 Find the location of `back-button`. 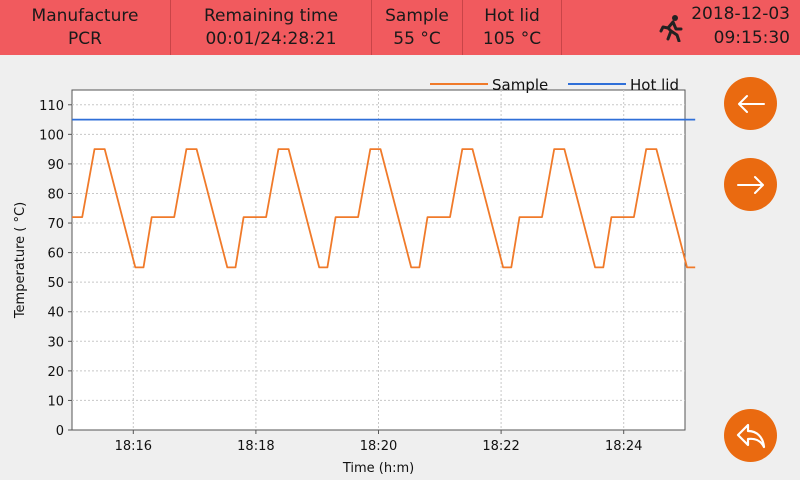

back-button is located at coordinates (750, 435).